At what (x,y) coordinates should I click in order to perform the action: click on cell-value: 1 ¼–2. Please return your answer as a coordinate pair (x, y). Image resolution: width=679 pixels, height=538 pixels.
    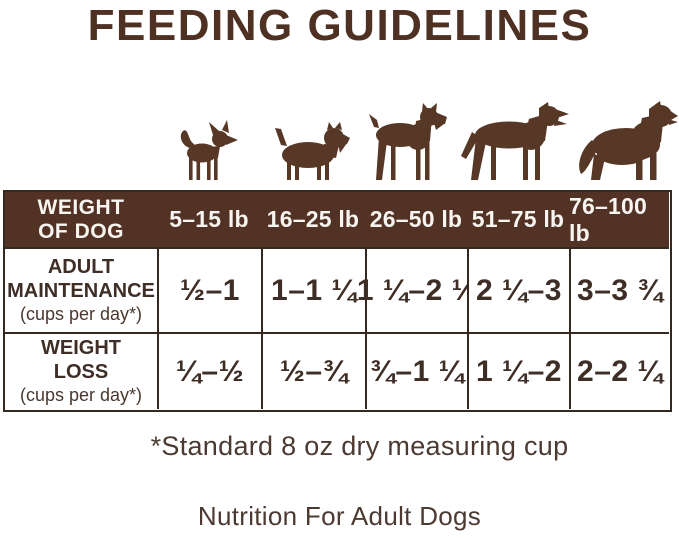
    Looking at the image, I should click on (519, 371).